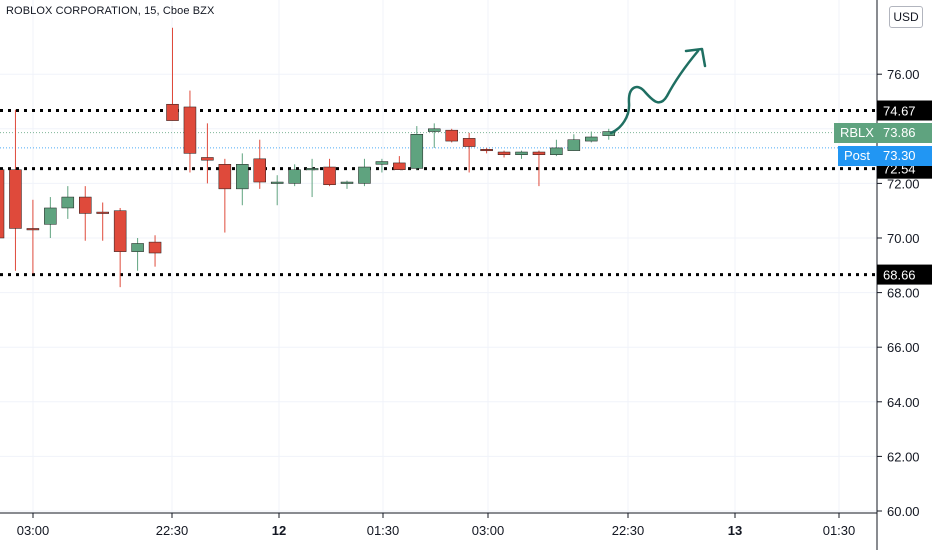 This screenshot has width=932, height=550. Describe the element at coordinates (857, 156) in the screenshot. I see `price-label-name-post: Post` at that location.